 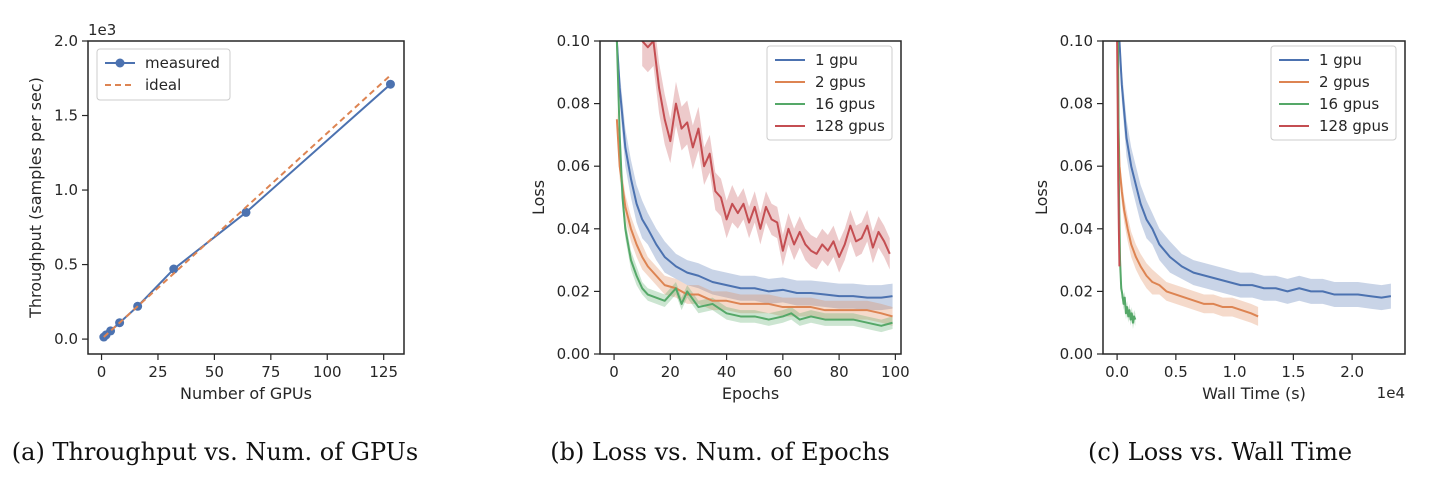 What do you see at coordinates (1220, 452) in the screenshot?
I see `figure-caption: (c) Loss vs. Wall Time` at bounding box center [1220, 452].